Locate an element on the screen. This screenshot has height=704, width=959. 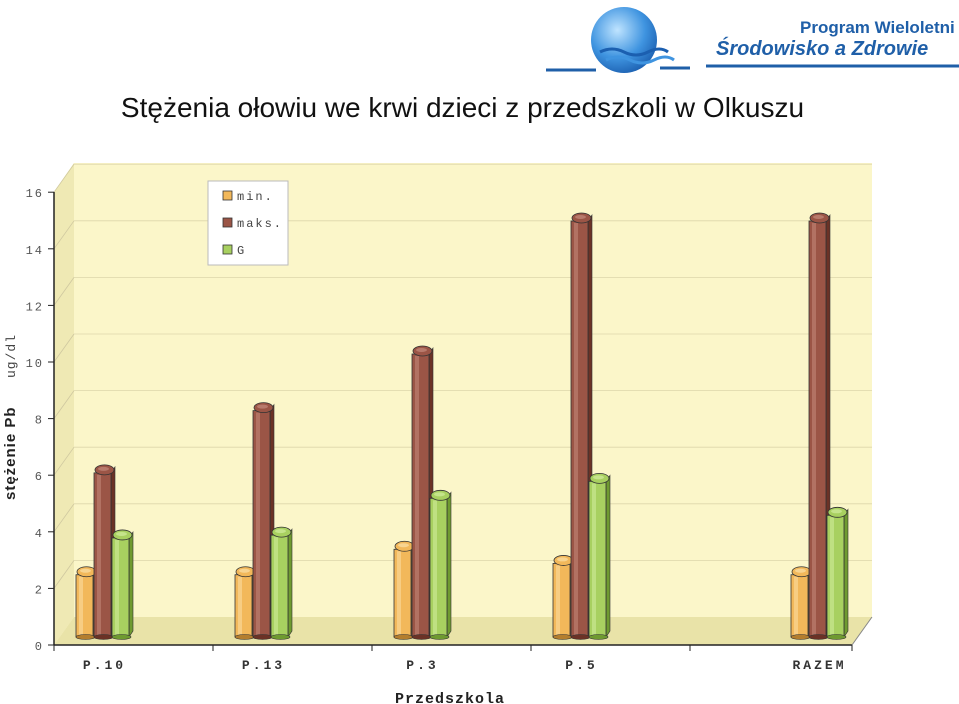
legend: min. maks. G is located at coordinates (248, 223).